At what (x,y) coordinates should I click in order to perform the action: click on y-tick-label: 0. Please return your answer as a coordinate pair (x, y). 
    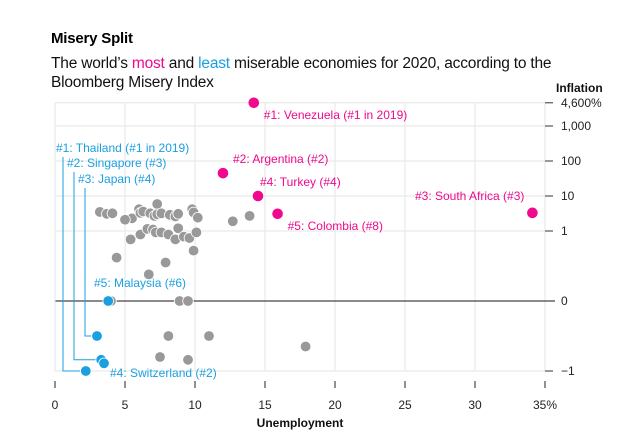
    Looking at the image, I should click on (564, 301).